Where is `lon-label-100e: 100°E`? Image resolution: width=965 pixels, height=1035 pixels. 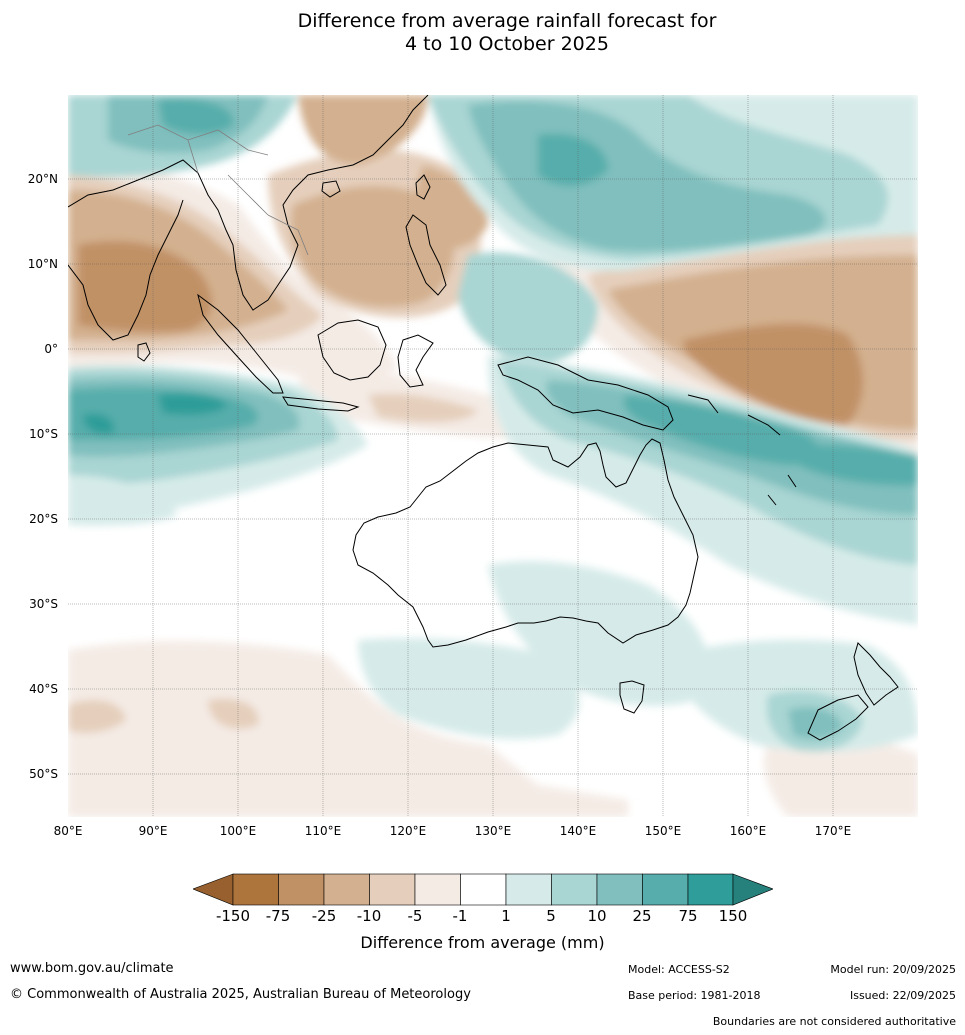
lon-label-100e: 100°E is located at coordinates (238, 831).